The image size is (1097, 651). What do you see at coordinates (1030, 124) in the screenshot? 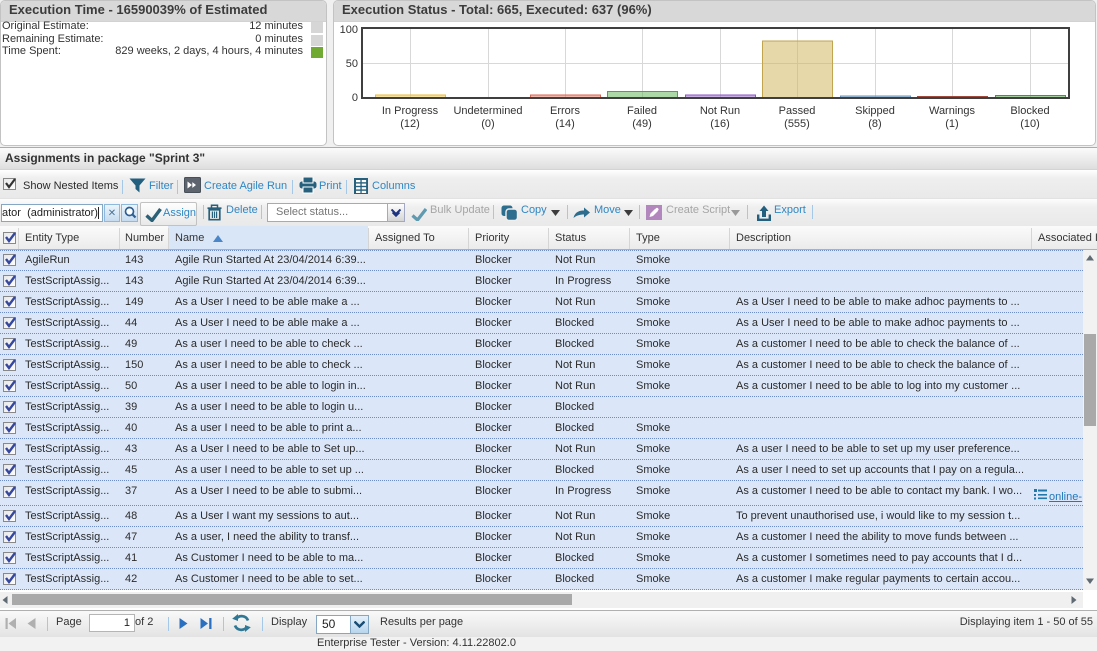
I see `svg-text: (10)` at bounding box center [1030, 124].